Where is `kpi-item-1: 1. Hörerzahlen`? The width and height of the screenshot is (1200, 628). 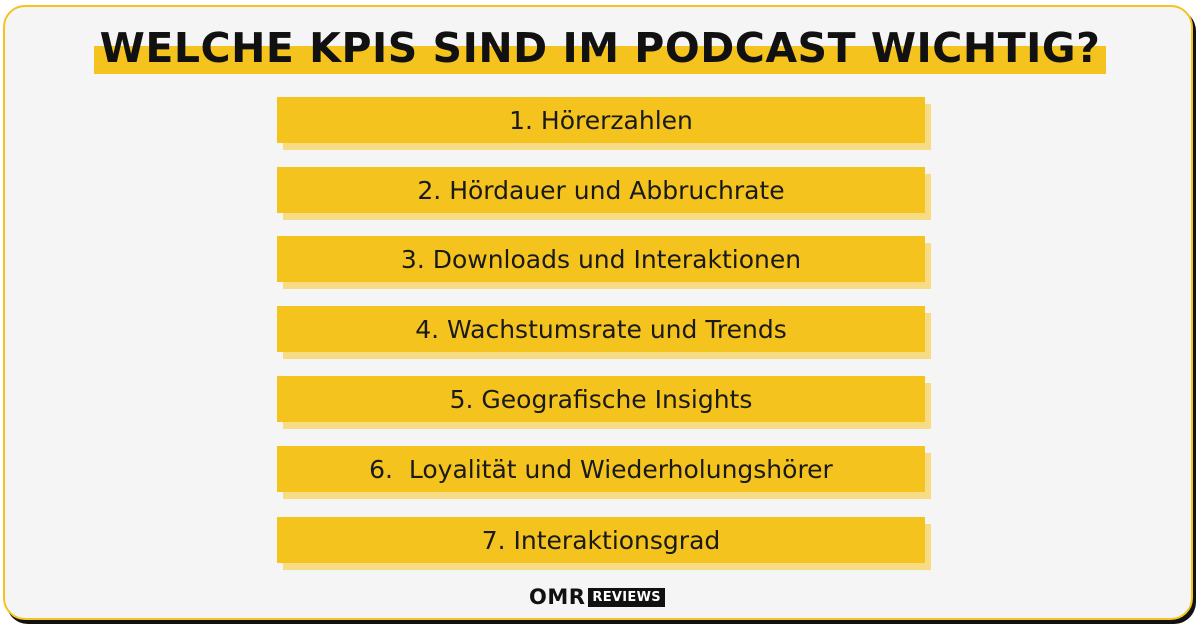 kpi-item-1: 1. Hörerzahlen is located at coordinates (601, 120).